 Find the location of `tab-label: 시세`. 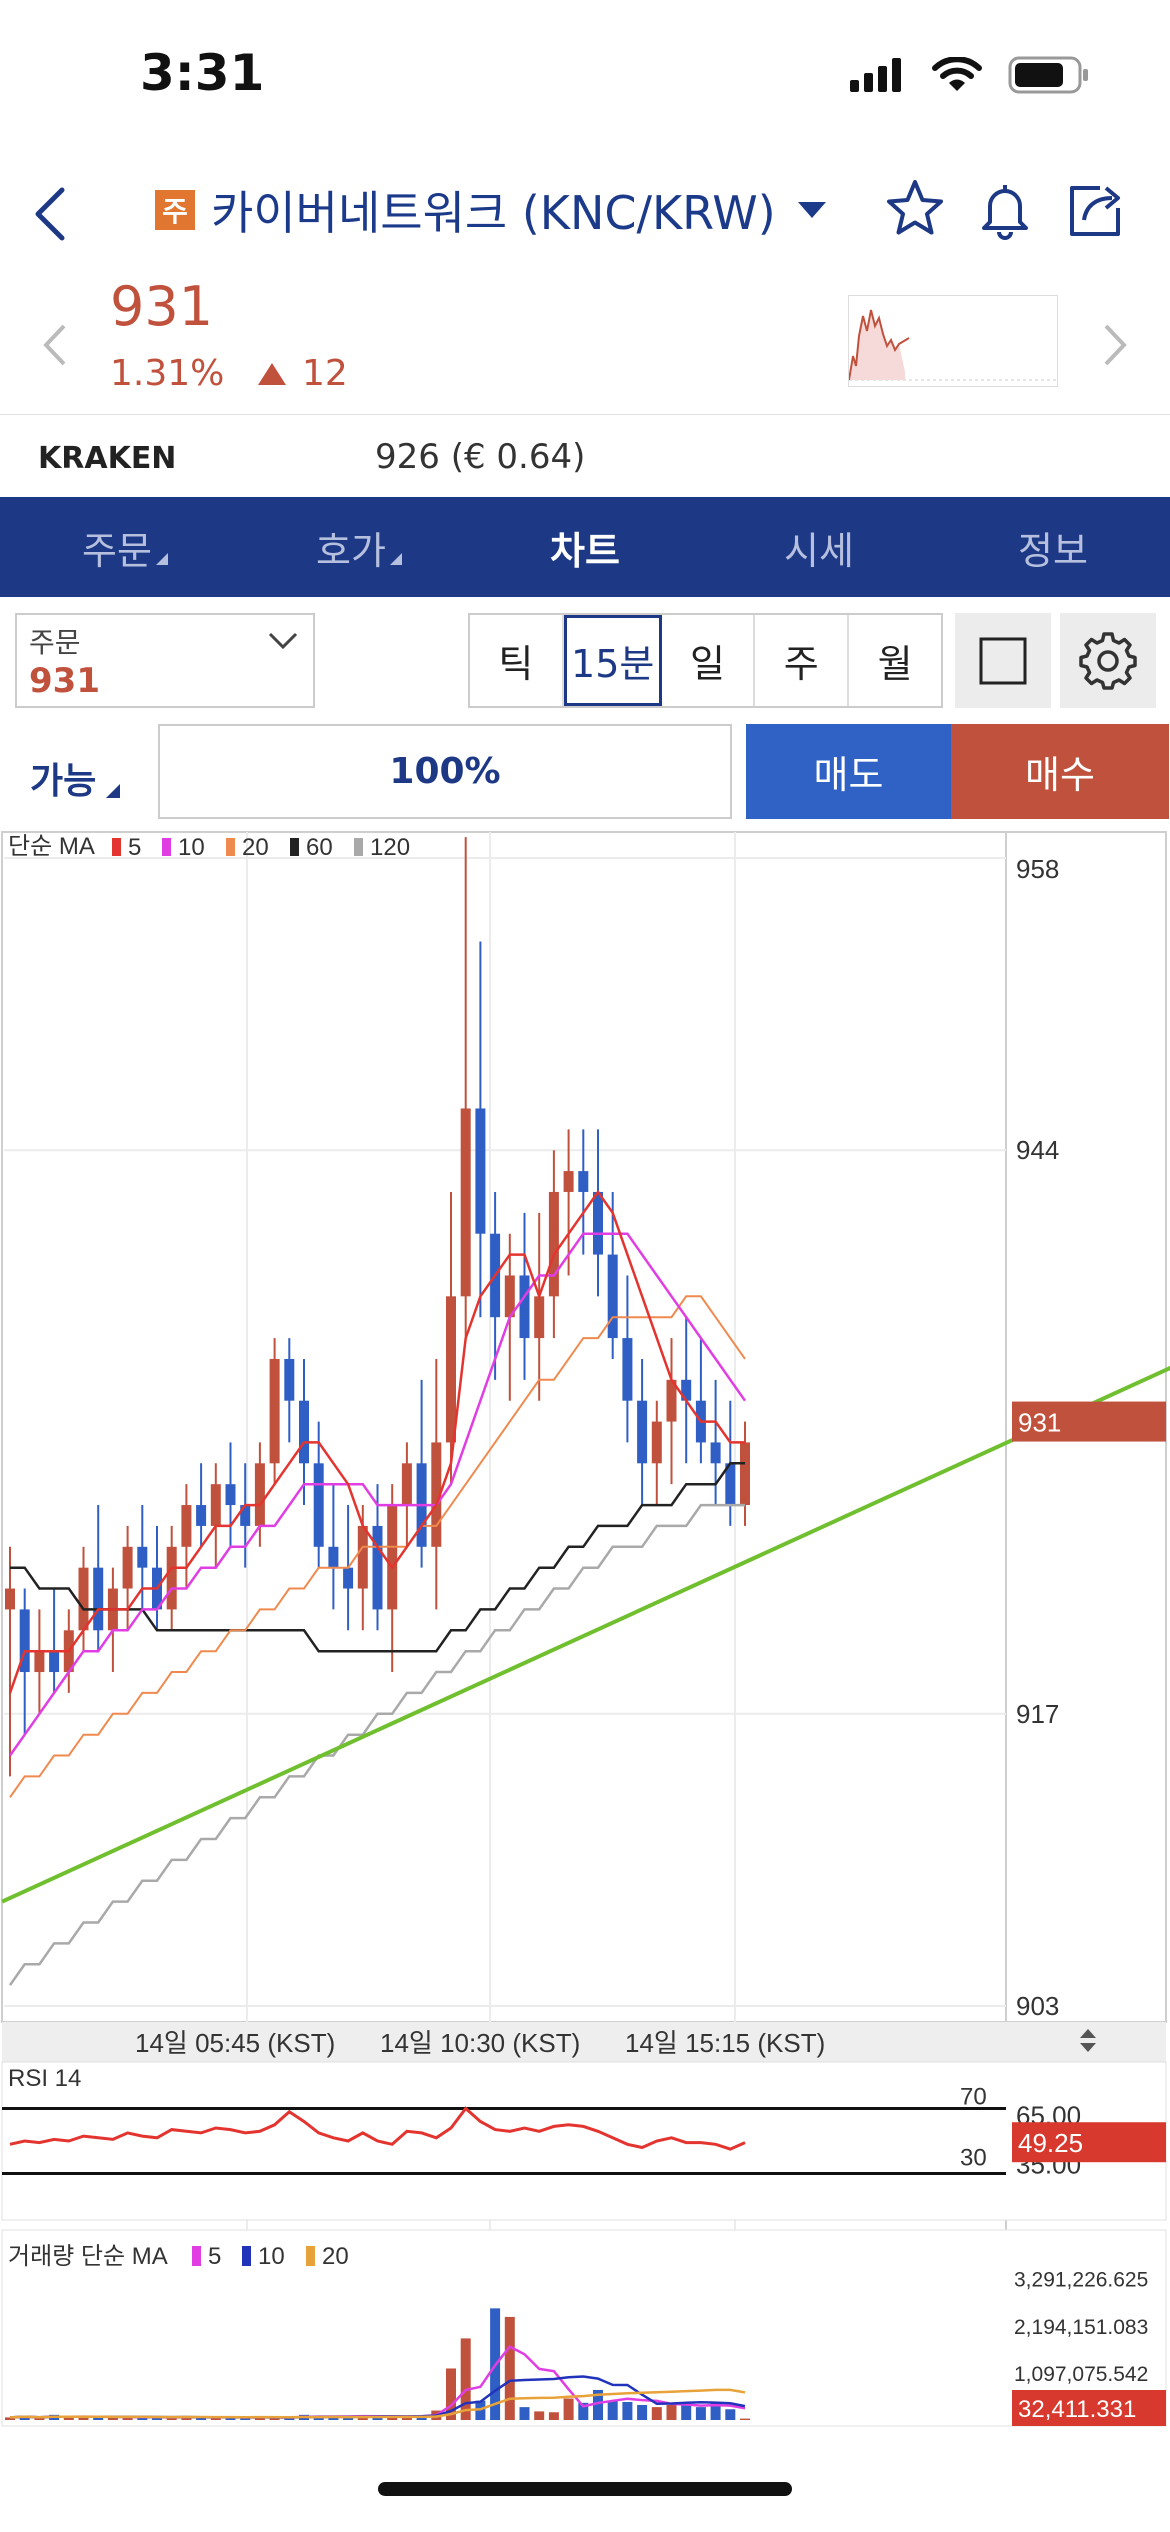

tab-label: 시세 is located at coordinates (819, 550).